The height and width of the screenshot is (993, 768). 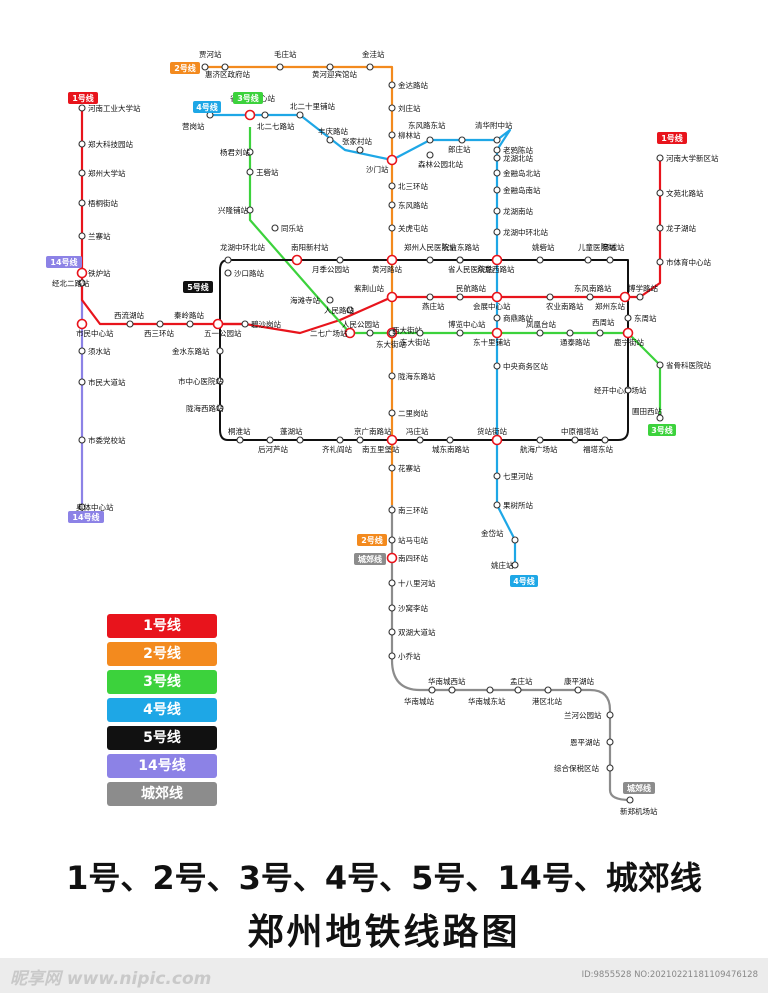 What do you see at coordinates (233, 210) in the screenshot?
I see `station-label: 兴隆铺站` at bounding box center [233, 210].